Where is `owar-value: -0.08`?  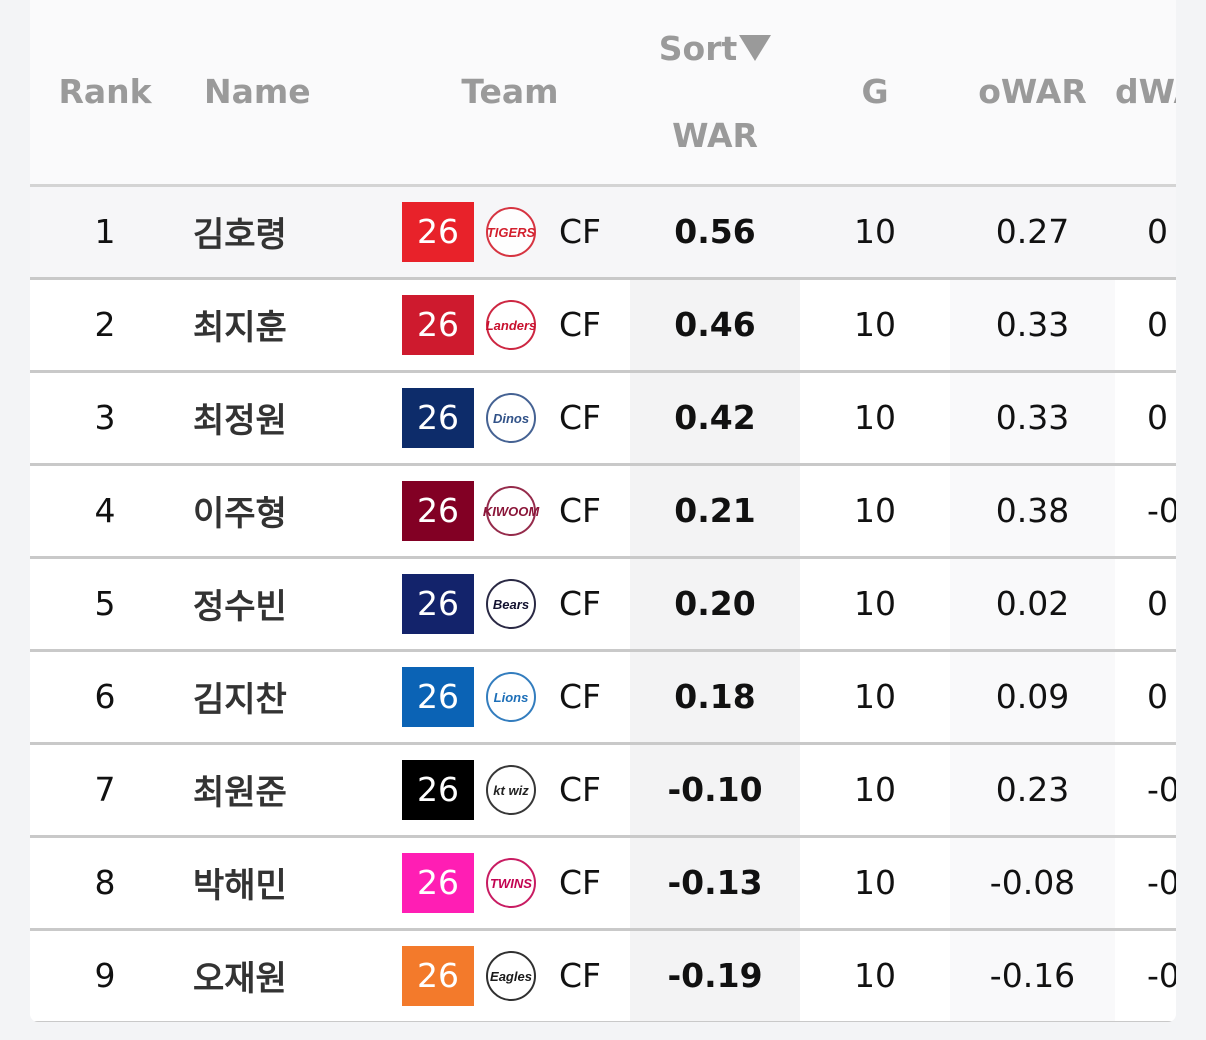 owar-value: -0.08 is located at coordinates (1032, 883).